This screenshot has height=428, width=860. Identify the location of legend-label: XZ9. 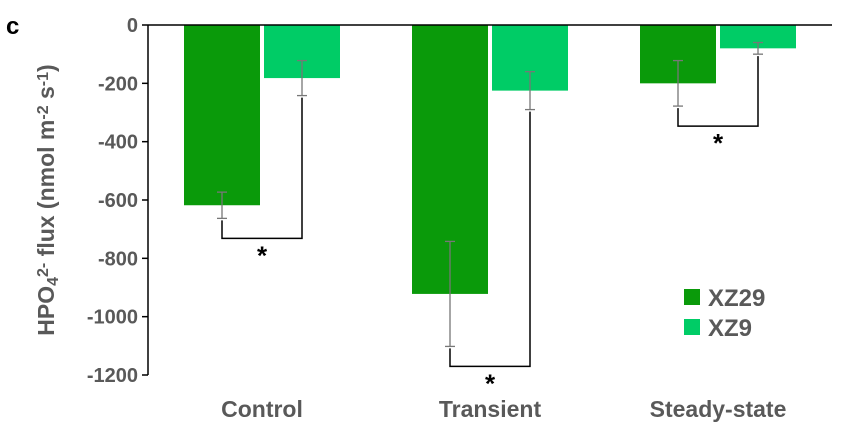
(730, 328).